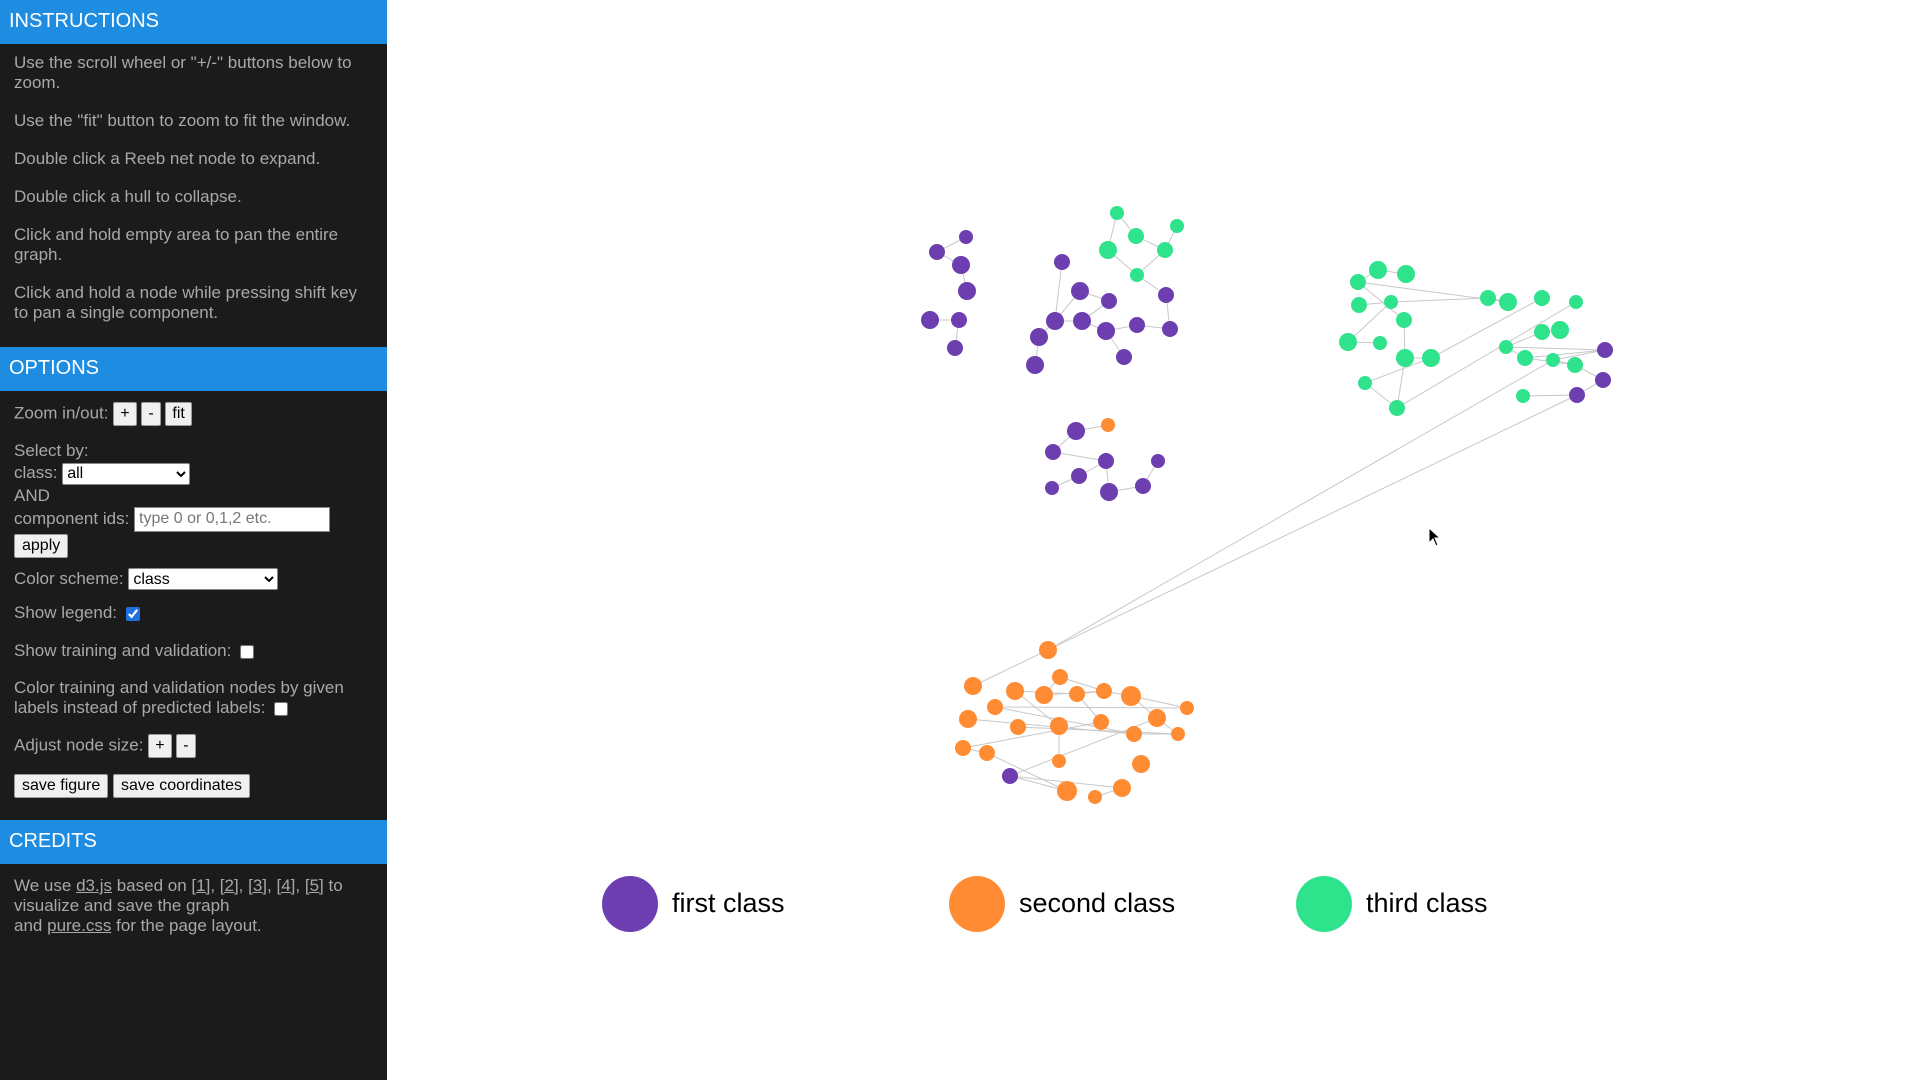 The image size is (1920, 1080). I want to click on save-figure-button: save figure, so click(61, 786).